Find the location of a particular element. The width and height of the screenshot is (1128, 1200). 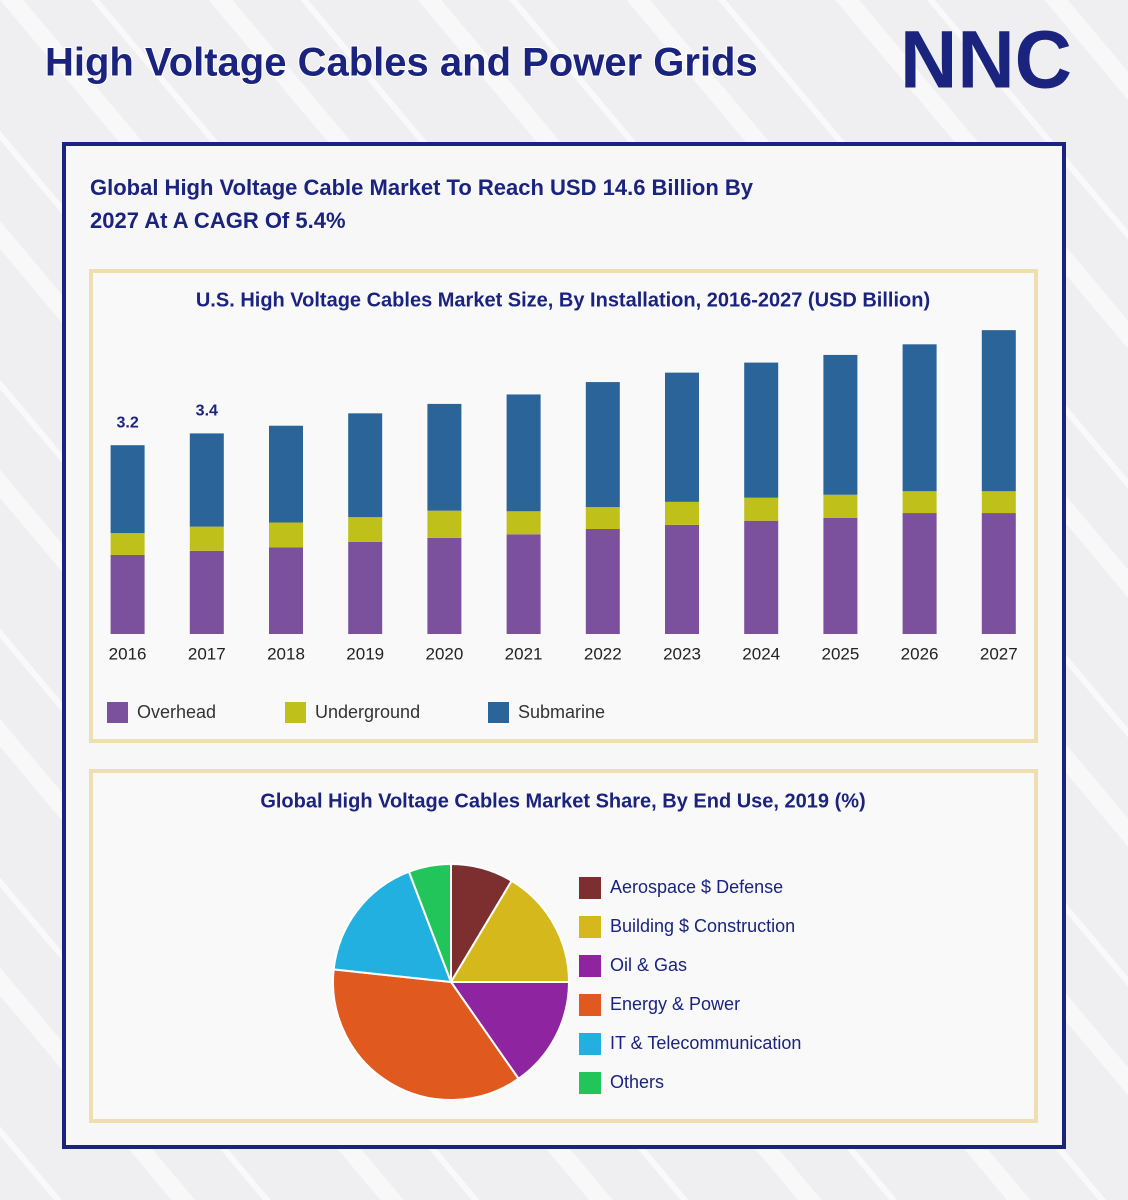

legend-label: Building $ Construction is located at coordinates (702, 926).